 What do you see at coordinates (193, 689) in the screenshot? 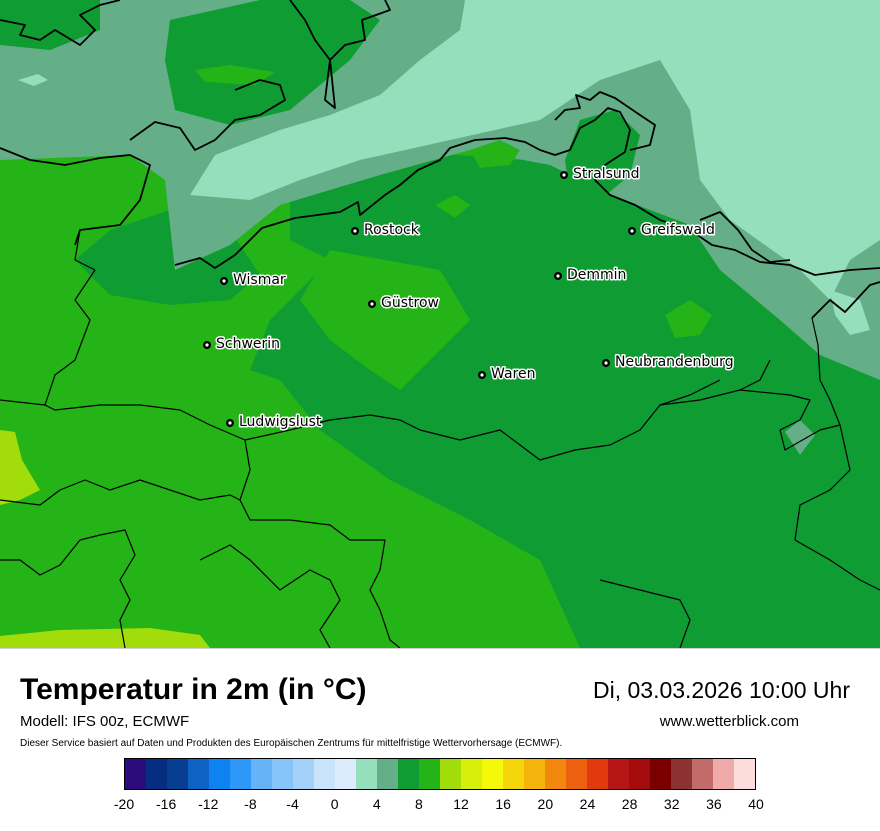
I see `map-title: Temperatur in 2m (in °C)` at bounding box center [193, 689].